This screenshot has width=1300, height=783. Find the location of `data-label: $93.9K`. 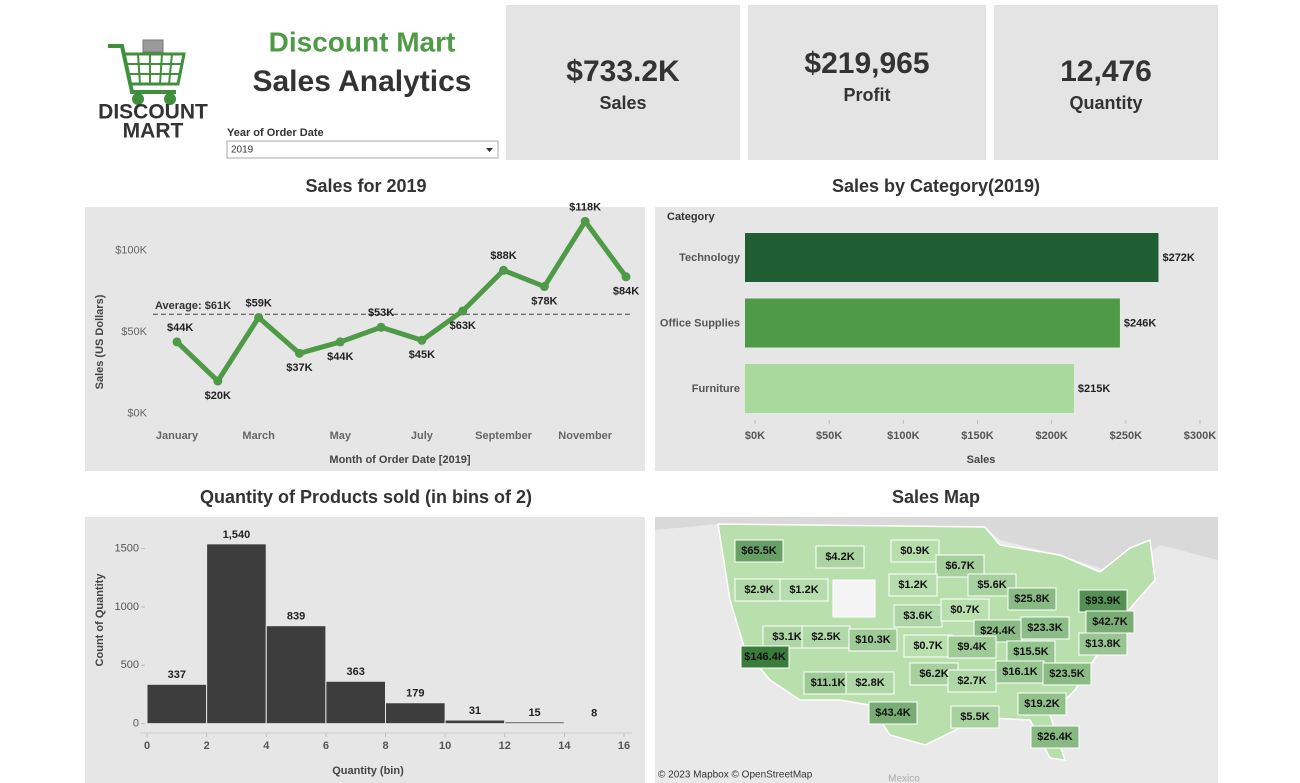

data-label: $93.9K is located at coordinates (1103, 601).